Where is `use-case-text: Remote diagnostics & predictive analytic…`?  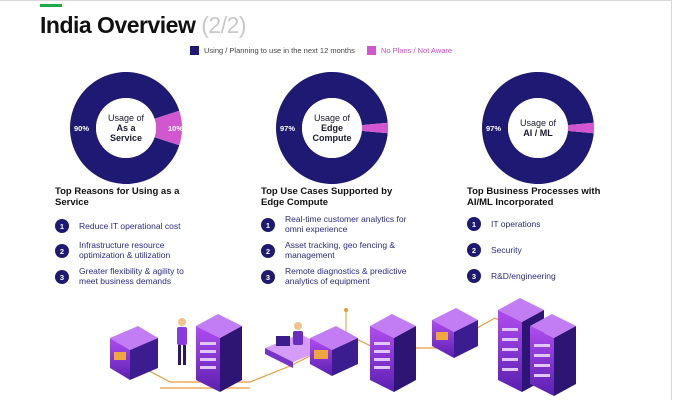 use-case-text: Remote diagnostics & predictive analytic… is located at coordinates (346, 276).